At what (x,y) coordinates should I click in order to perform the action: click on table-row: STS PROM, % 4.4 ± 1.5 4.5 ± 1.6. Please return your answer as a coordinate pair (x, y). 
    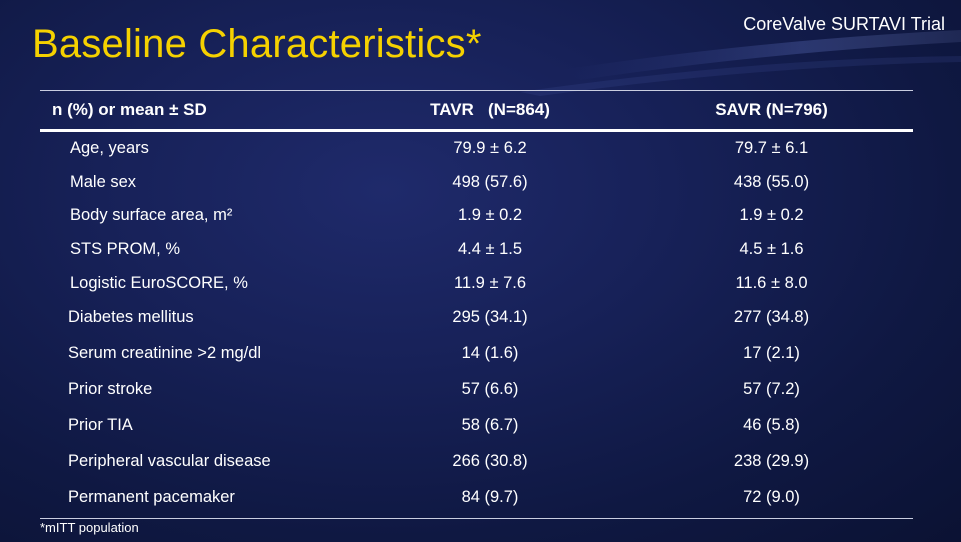
    Looking at the image, I should click on (476, 250).